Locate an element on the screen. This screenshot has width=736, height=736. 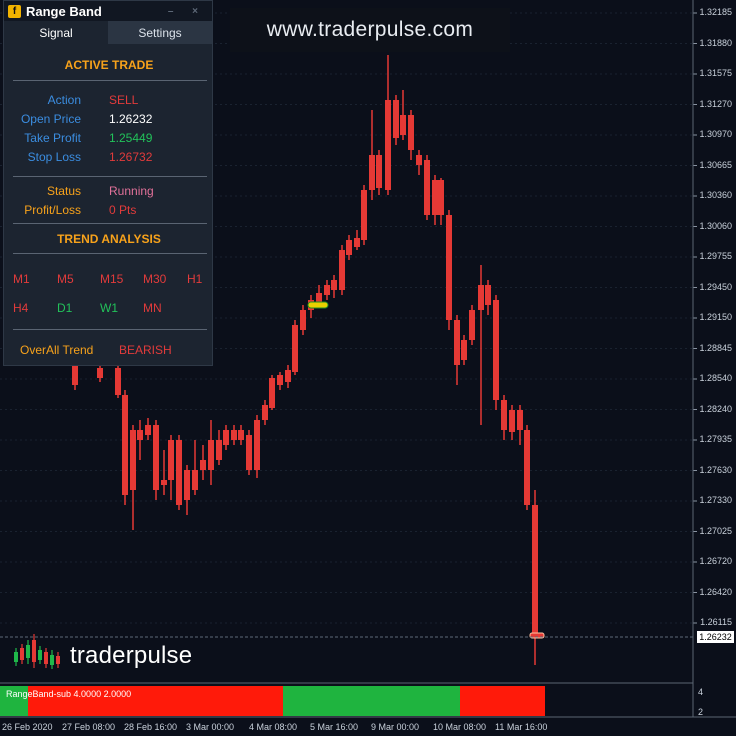
status-value: Running is located at coordinates (131, 191).